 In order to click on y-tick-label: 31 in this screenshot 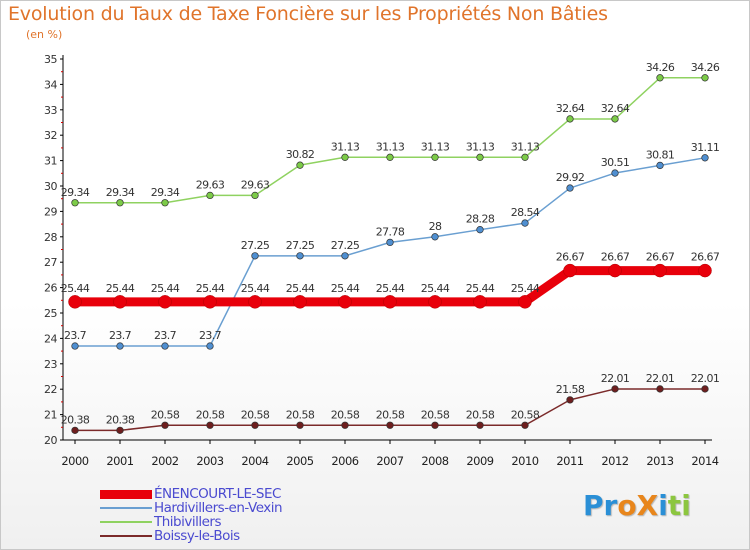, I will do `click(50, 161)`.